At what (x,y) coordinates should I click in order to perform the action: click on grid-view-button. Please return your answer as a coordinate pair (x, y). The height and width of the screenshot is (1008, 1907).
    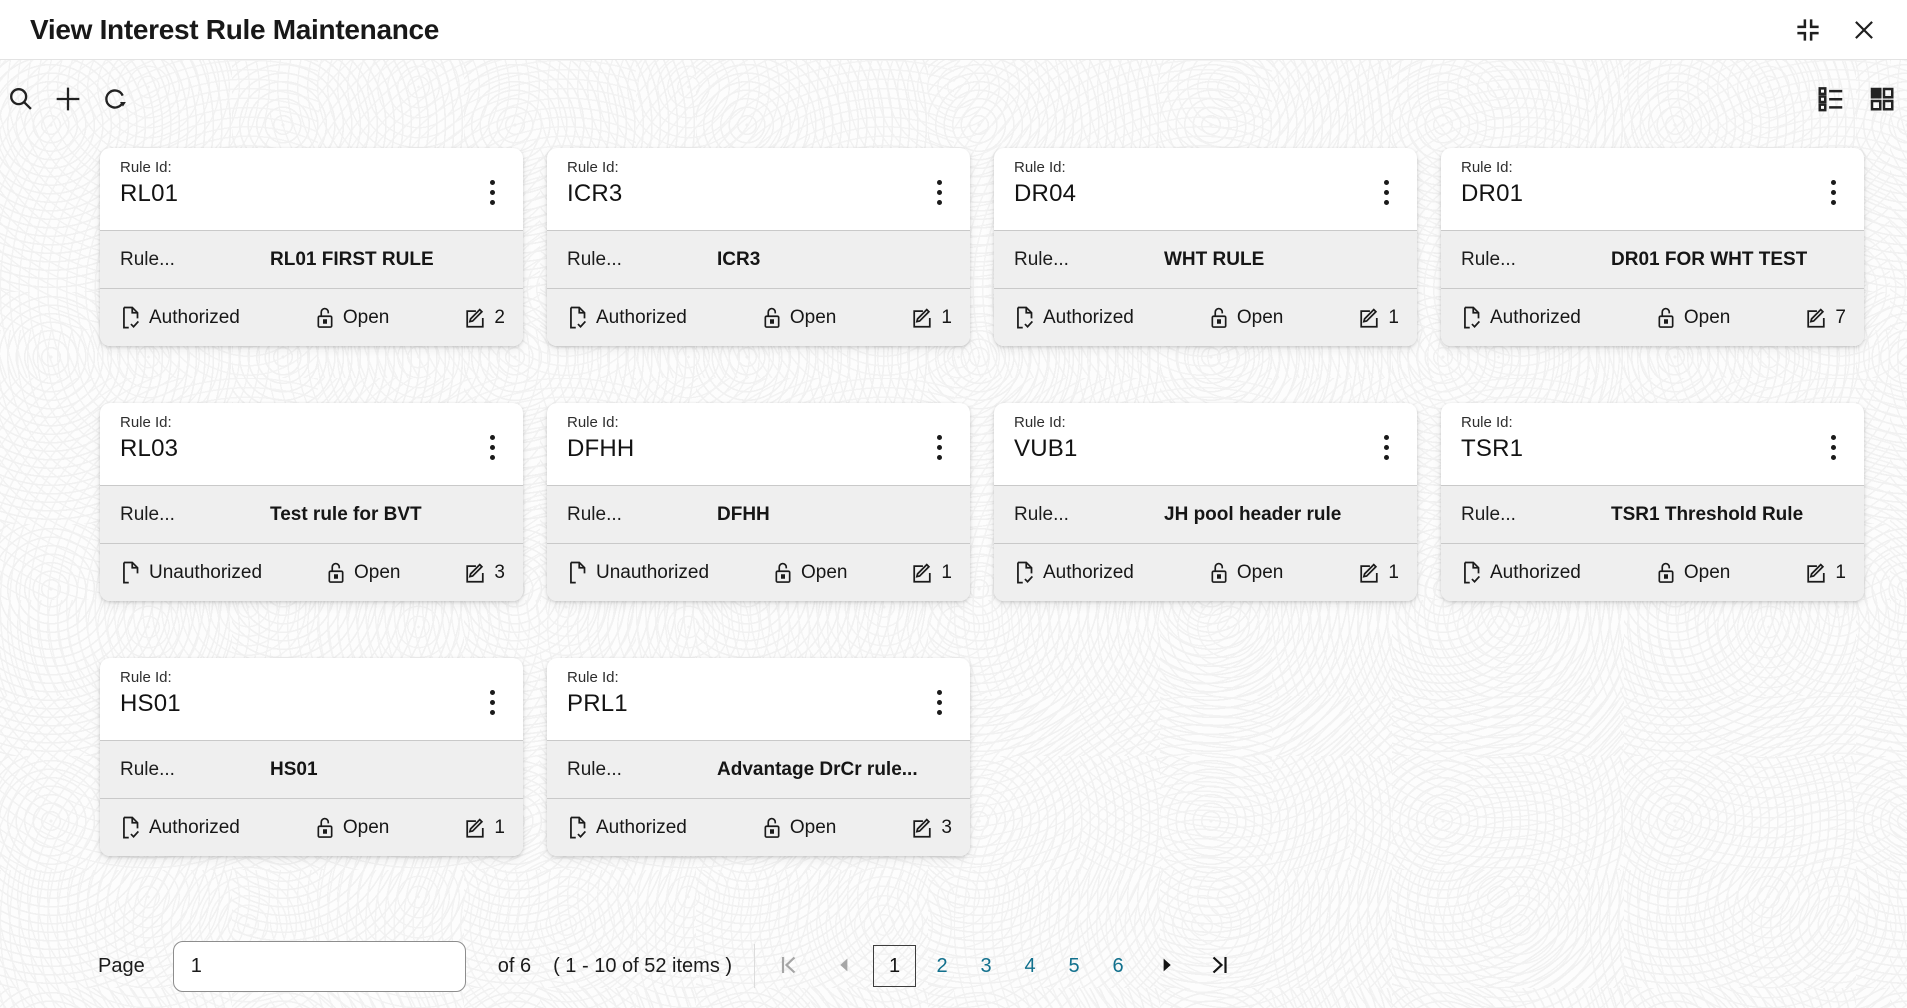
    Looking at the image, I should click on (1882, 99).